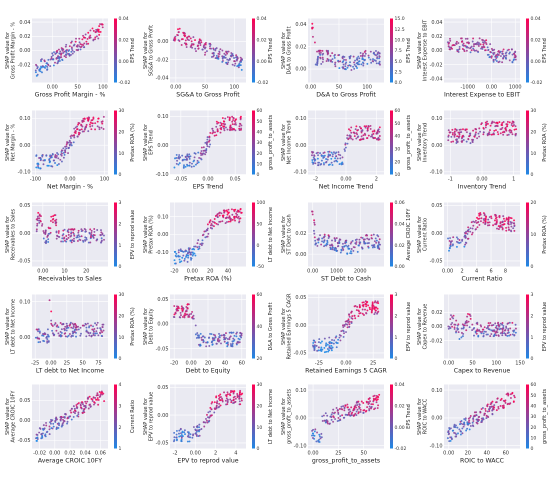 The image size is (550, 483). I want to click on colorbar-tick-label: 60, so click(398, 111).